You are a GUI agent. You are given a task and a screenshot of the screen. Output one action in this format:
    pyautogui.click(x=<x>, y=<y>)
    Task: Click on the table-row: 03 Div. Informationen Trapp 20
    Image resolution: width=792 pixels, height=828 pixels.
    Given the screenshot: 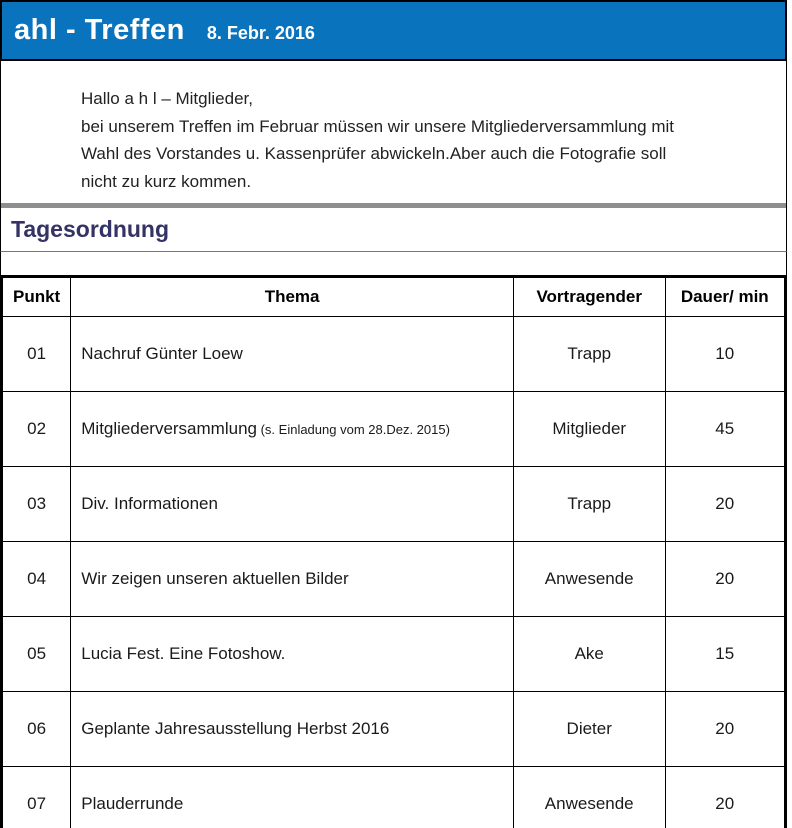 What is the action you would take?
    pyautogui.click(x=393, y=504)
    